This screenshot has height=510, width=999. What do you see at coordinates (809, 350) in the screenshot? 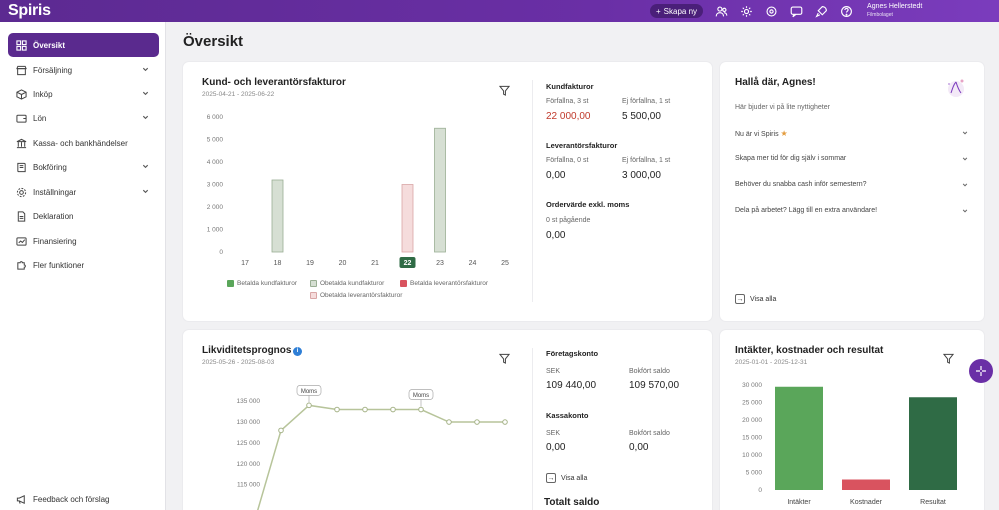
I see `result-title: Intäkter, kostnader och resultat` at bounding box center [809, 350].